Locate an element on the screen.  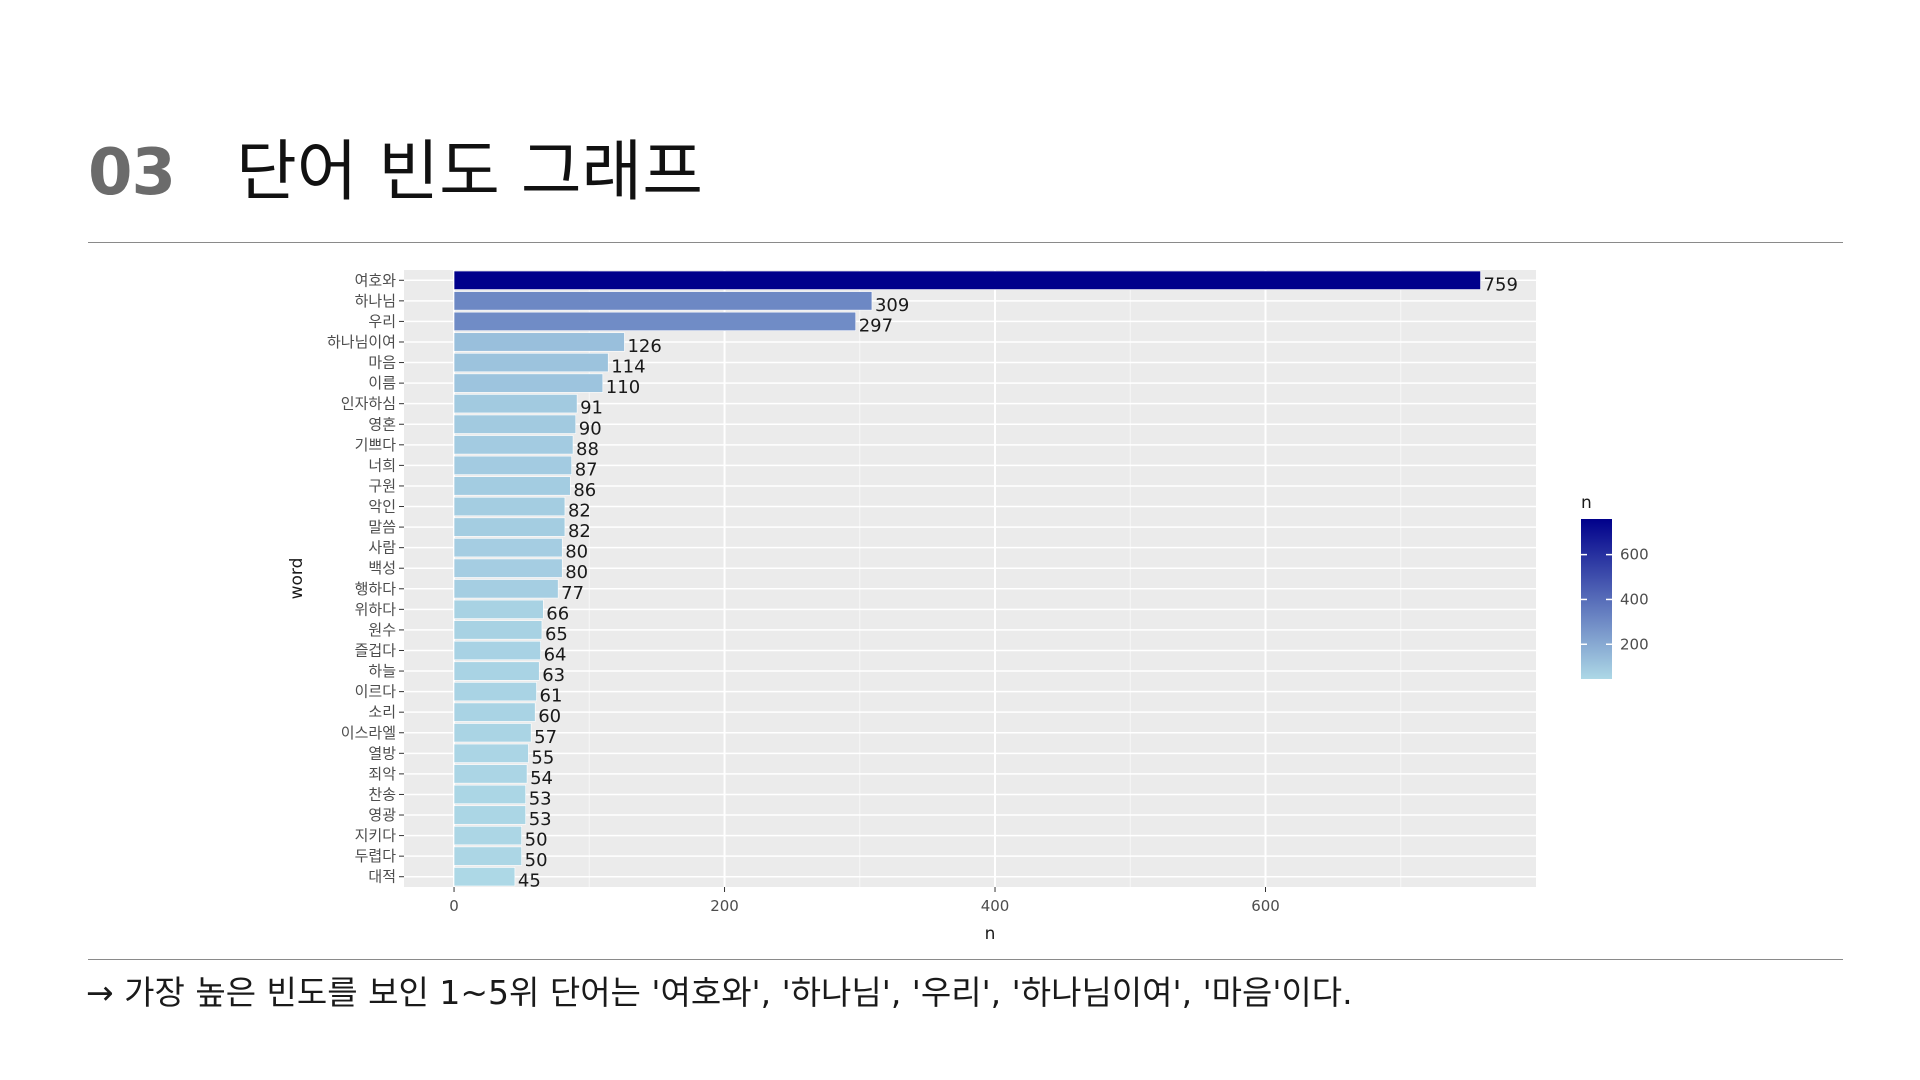
category-label: 백성 is located at coordinates (382, 568).